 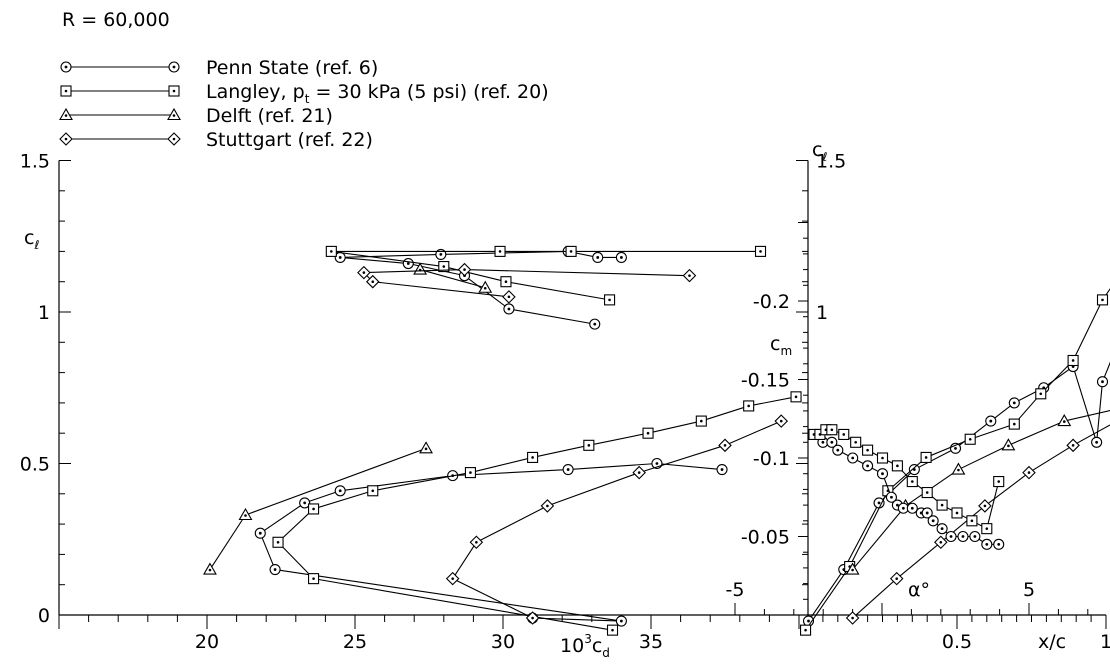 I want to click on cl-left-tick-label: 0.5, so click(x=35, y=465).